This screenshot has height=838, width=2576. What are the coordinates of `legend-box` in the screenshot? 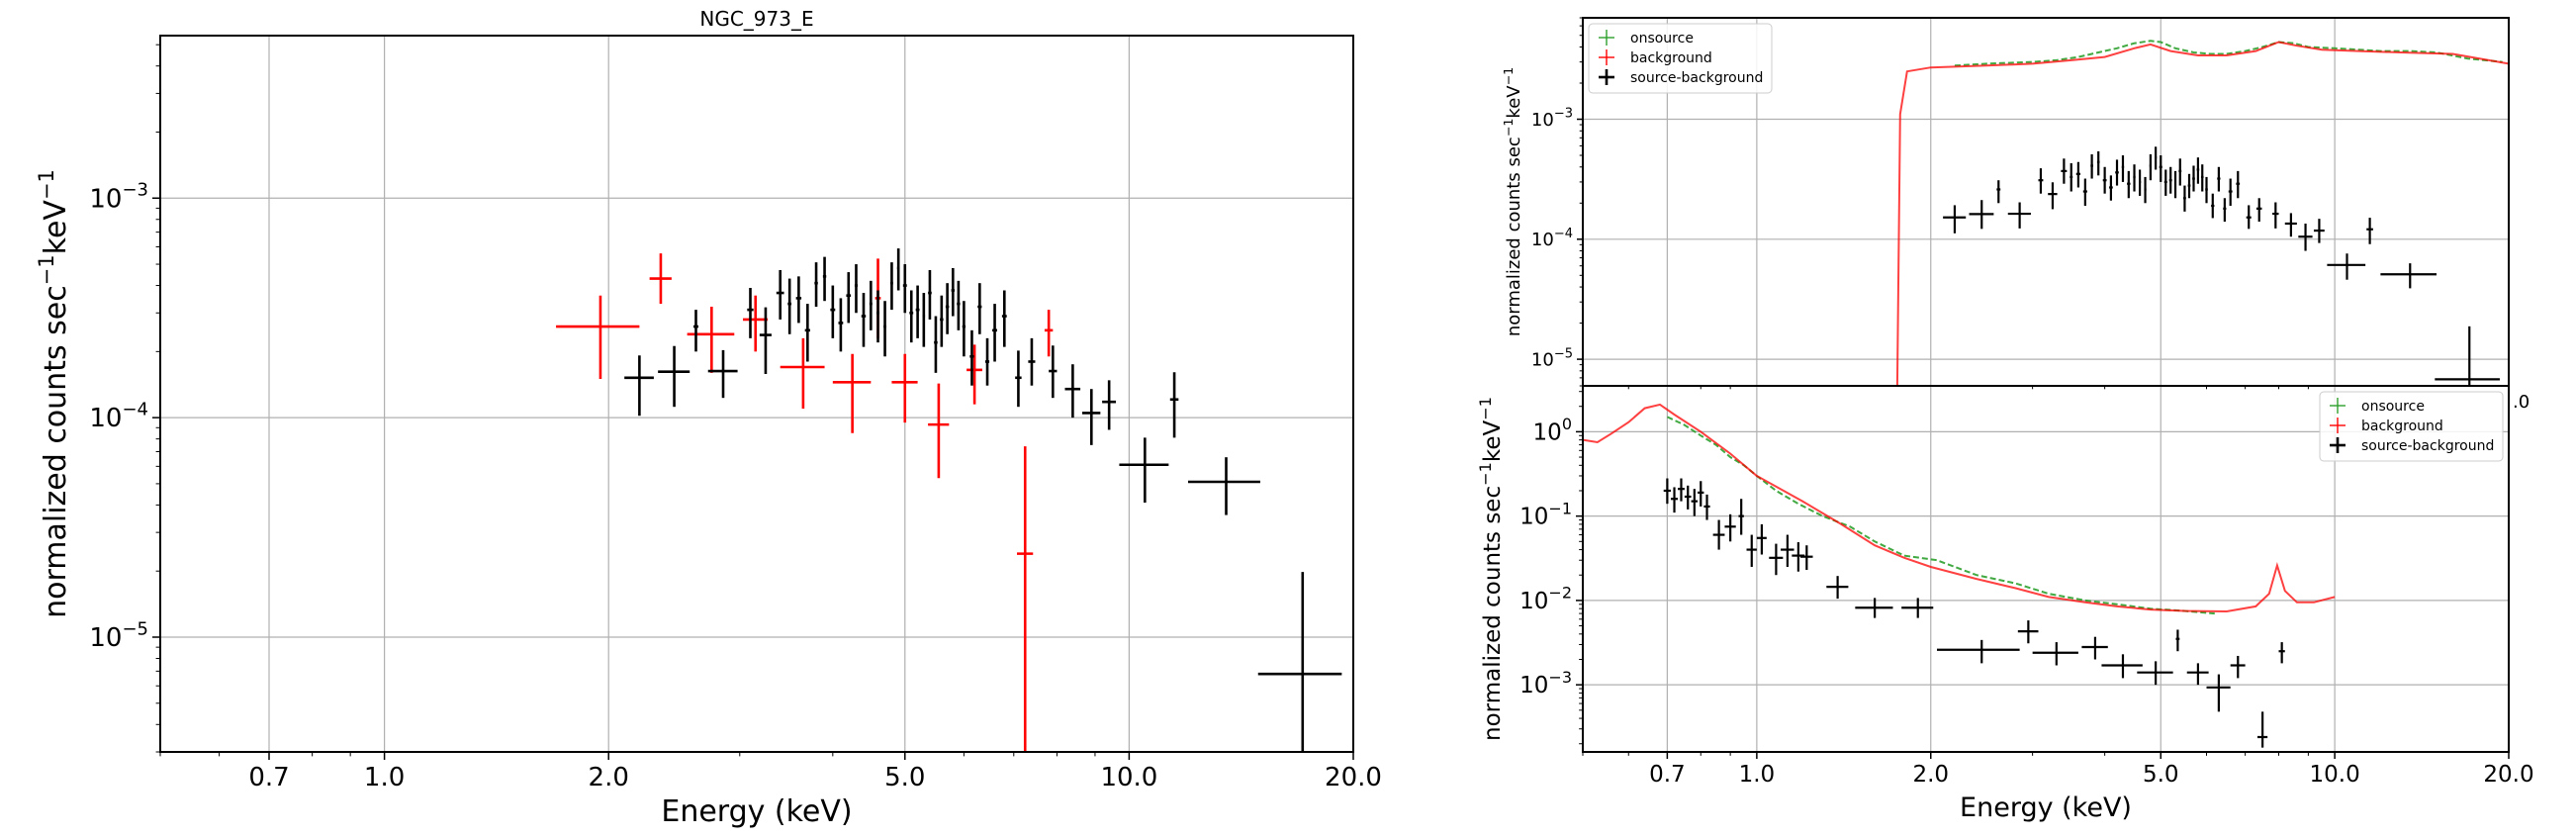 It's located at (1681, 58).